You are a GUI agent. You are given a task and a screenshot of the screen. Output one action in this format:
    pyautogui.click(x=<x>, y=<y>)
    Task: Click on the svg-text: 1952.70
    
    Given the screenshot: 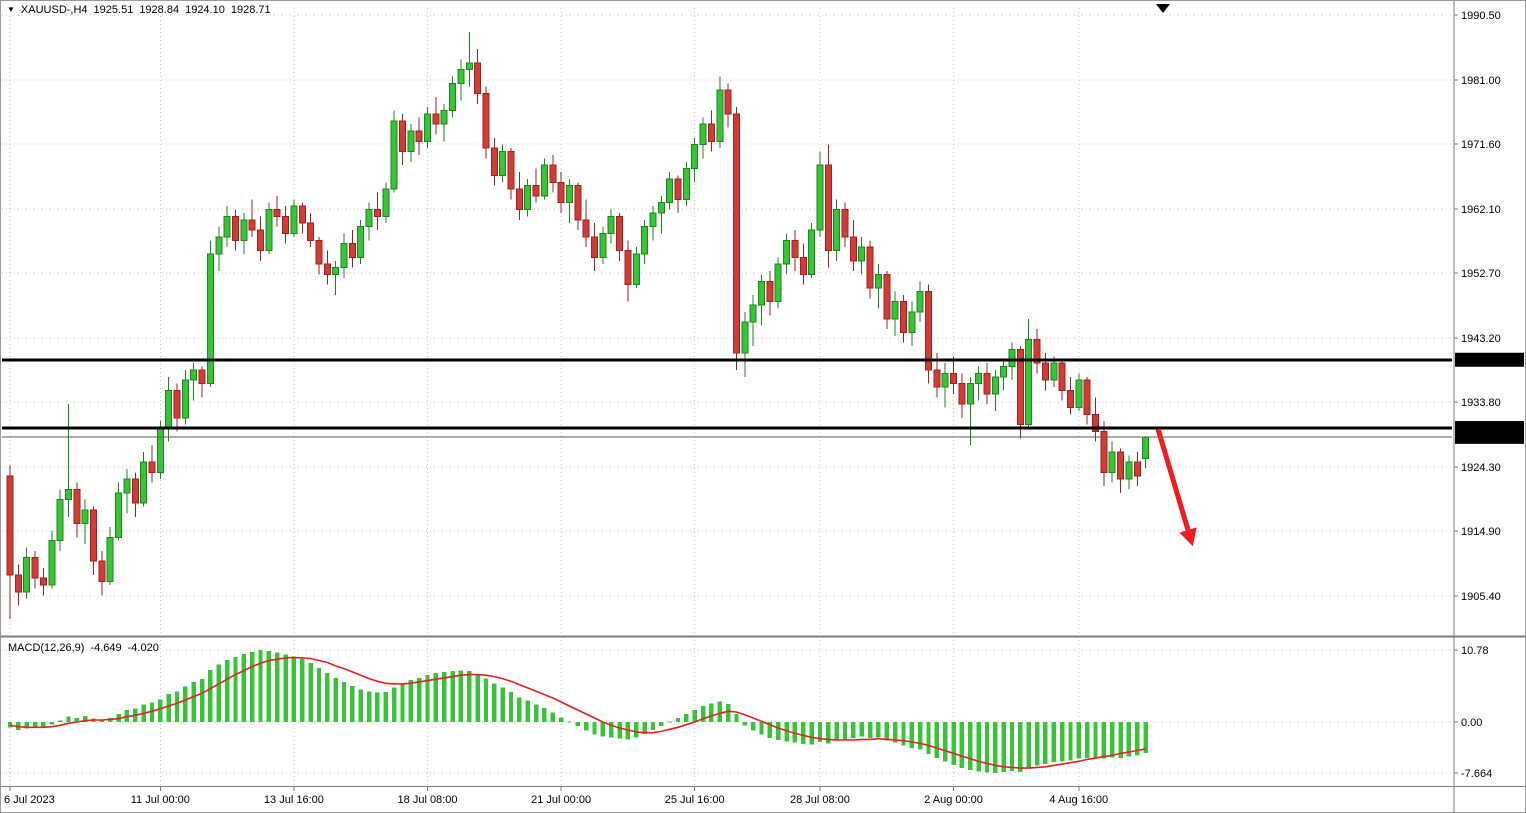 What is the action you would take?
    pyautogui.click(x=1481, y=274)
    